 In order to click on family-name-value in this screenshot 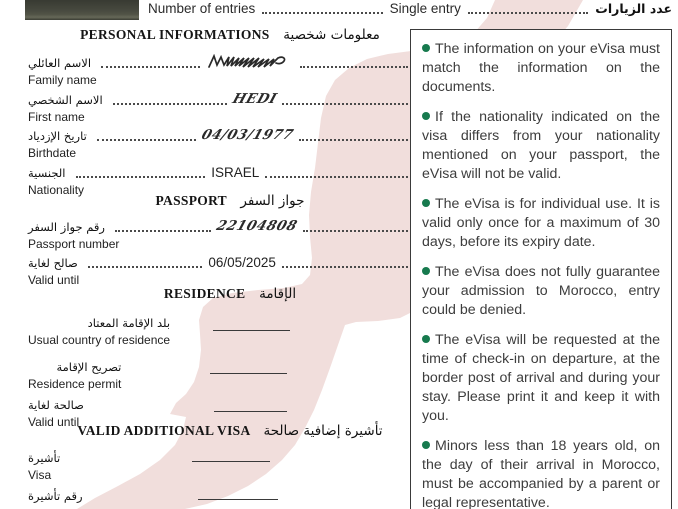, I will do `click(250, 62)`.